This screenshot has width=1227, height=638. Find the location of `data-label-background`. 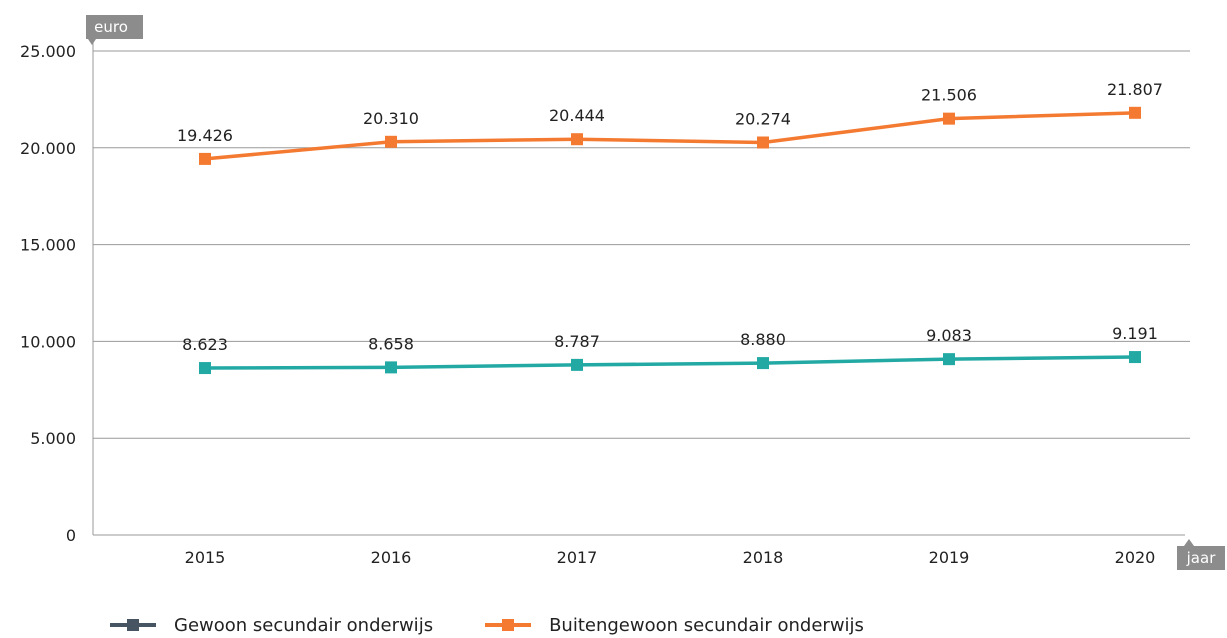

data-label-background is located at coordinates (205, 134).